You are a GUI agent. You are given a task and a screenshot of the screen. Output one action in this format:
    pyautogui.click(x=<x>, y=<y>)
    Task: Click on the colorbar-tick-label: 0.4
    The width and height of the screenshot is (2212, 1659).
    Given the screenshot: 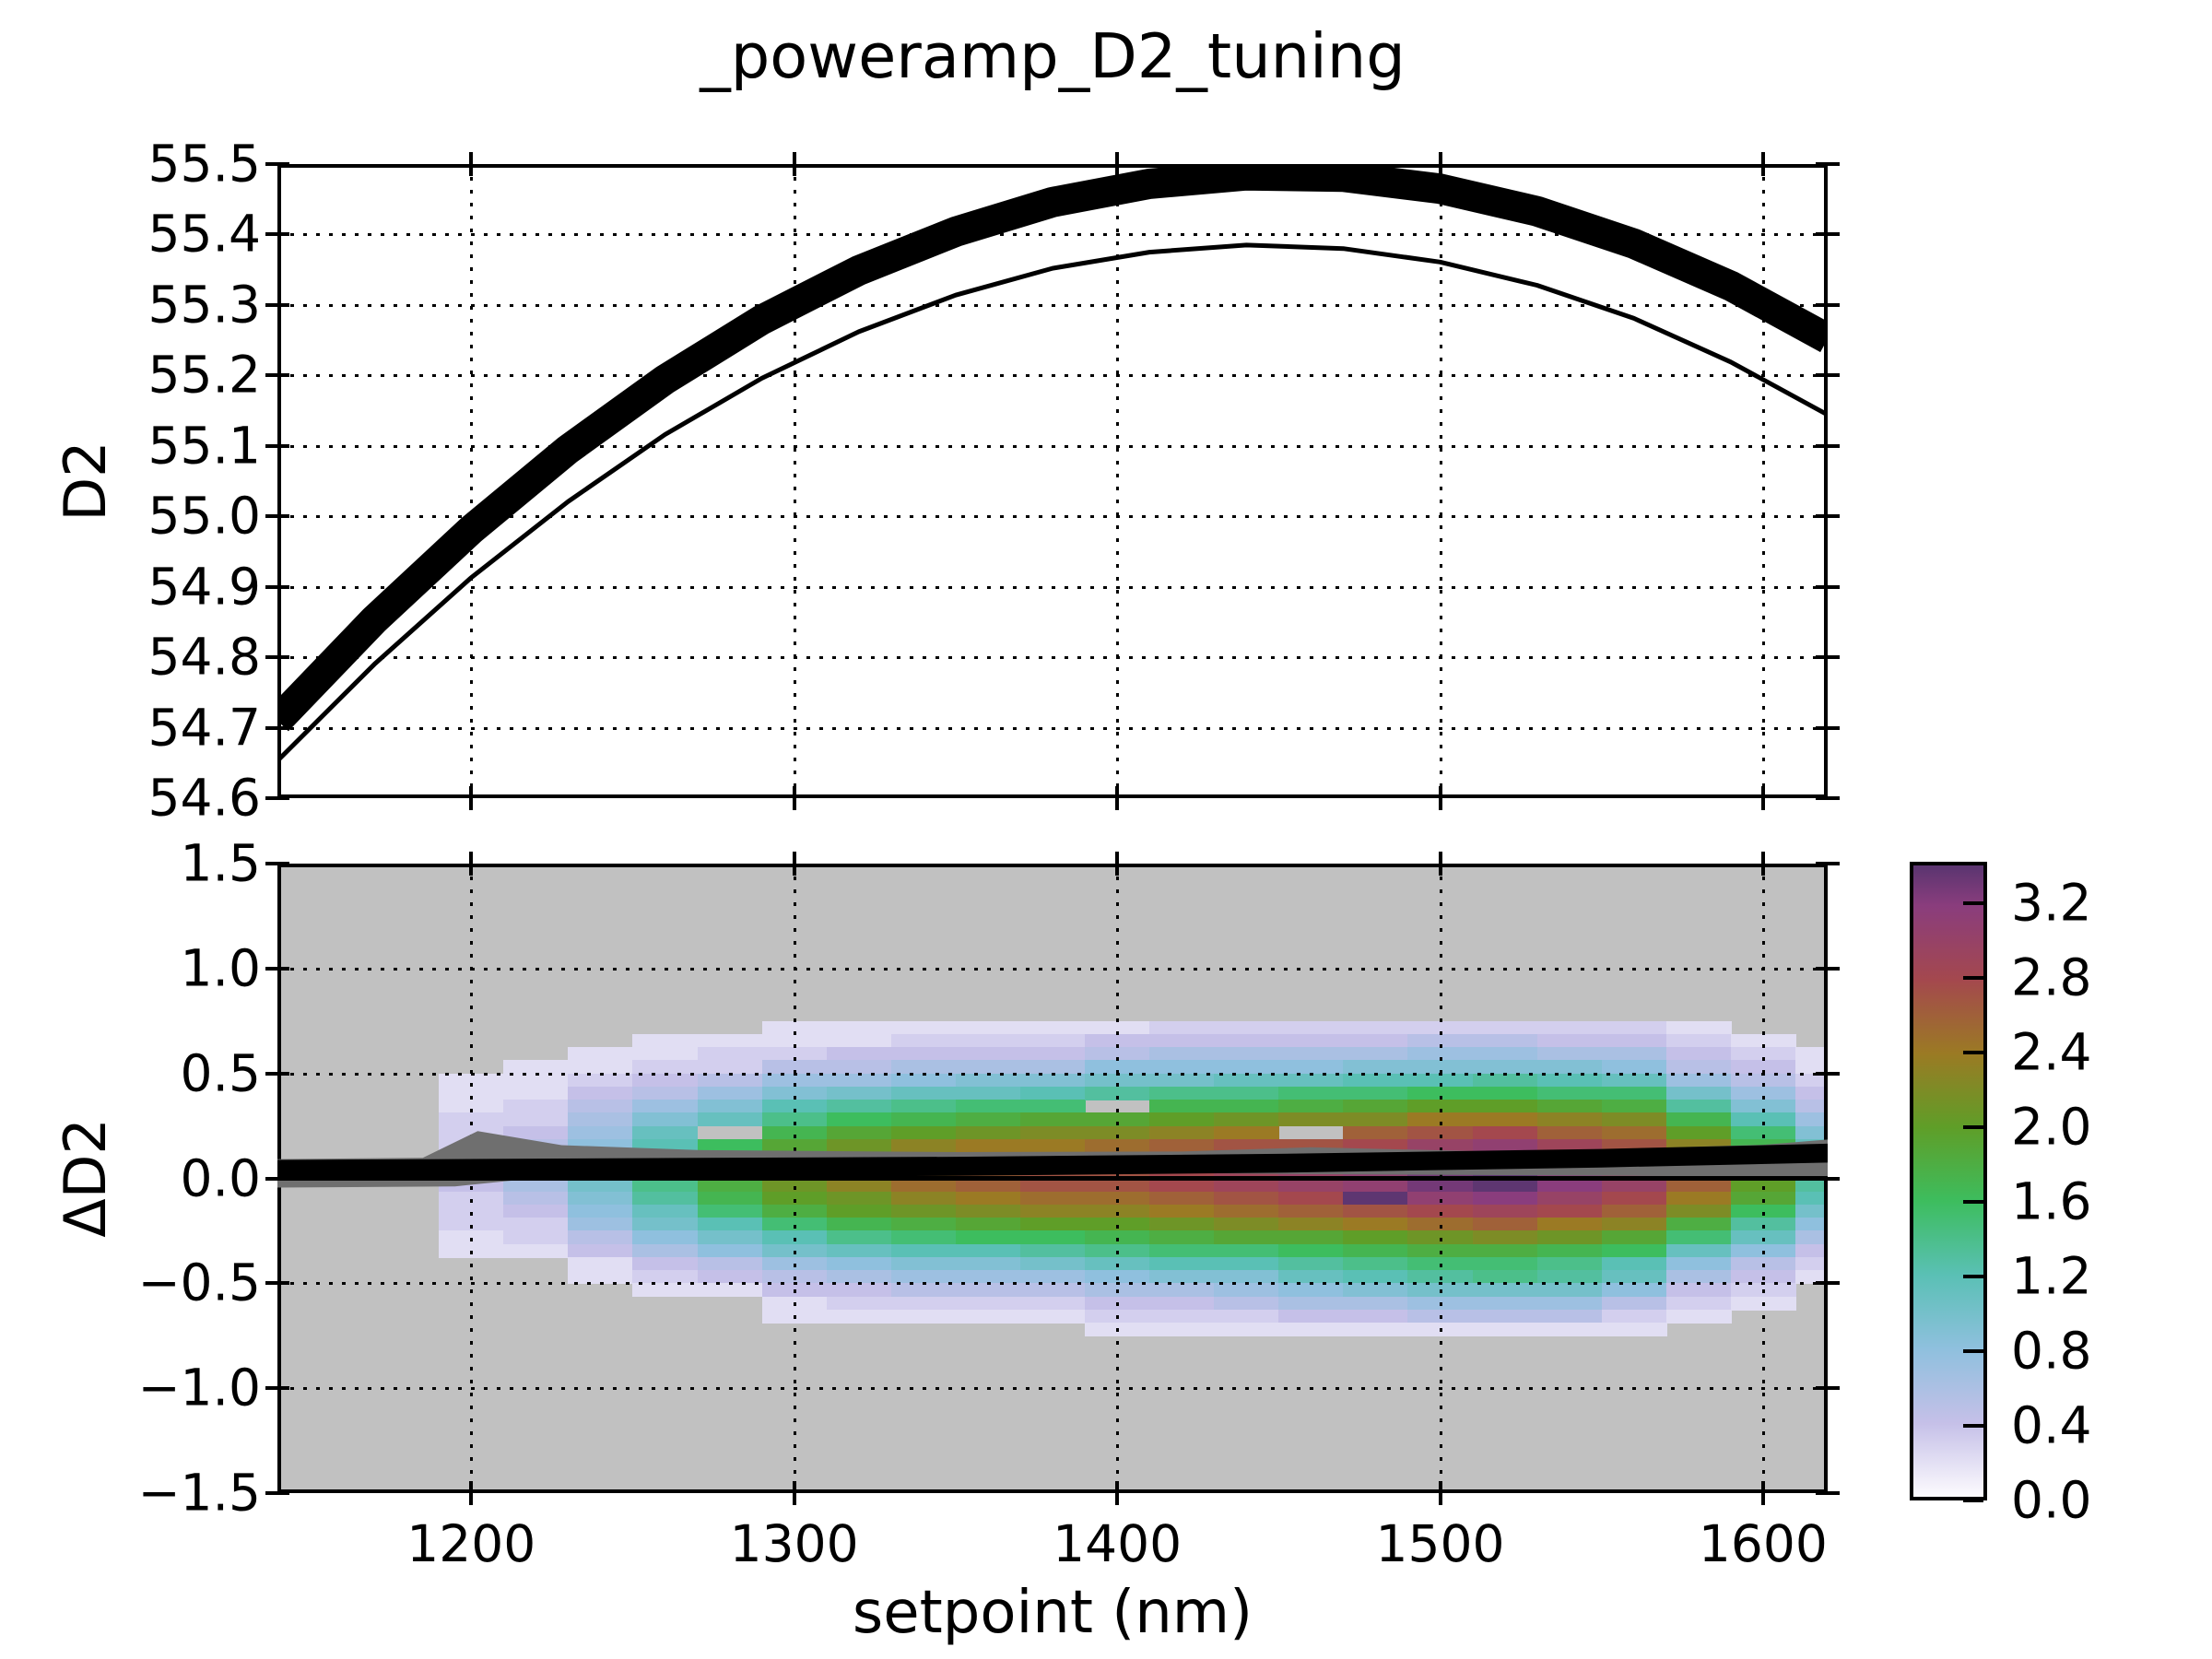 What is the action you would take?
    pyautogui.click(x=2051, y=1425)
    